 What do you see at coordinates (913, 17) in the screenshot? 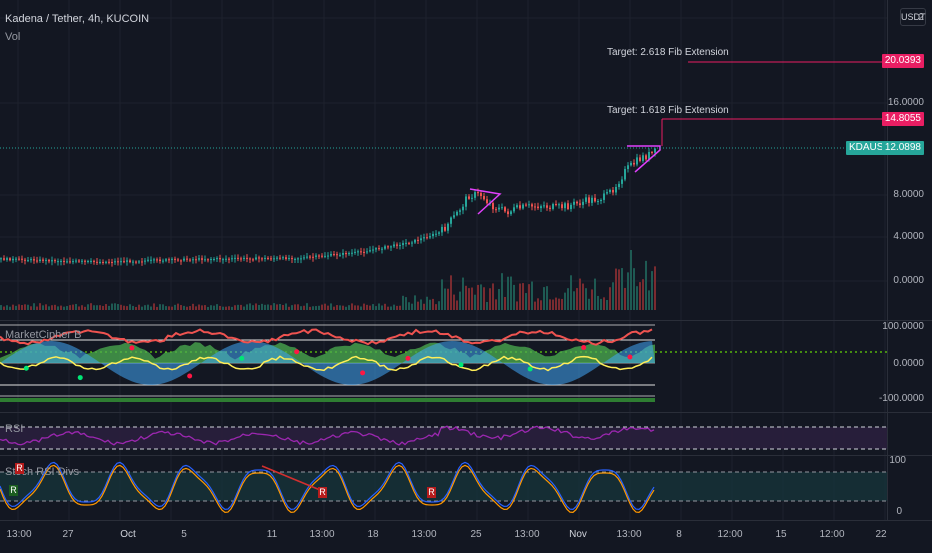
I see `currency-button: USDT` at bounding box center [913, 17].